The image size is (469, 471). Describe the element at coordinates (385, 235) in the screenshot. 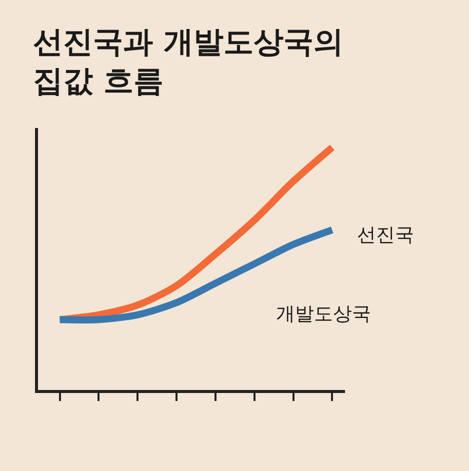

I see `text: 선진국` at that location.